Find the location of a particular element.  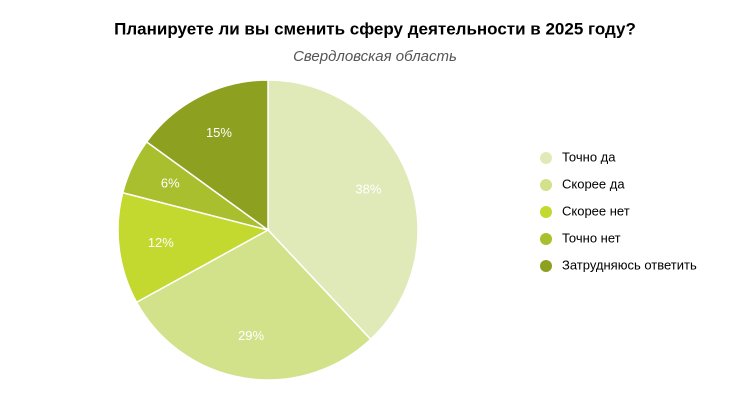

chart-subtitle: Свердловская область is located at coordinates (375, 56).